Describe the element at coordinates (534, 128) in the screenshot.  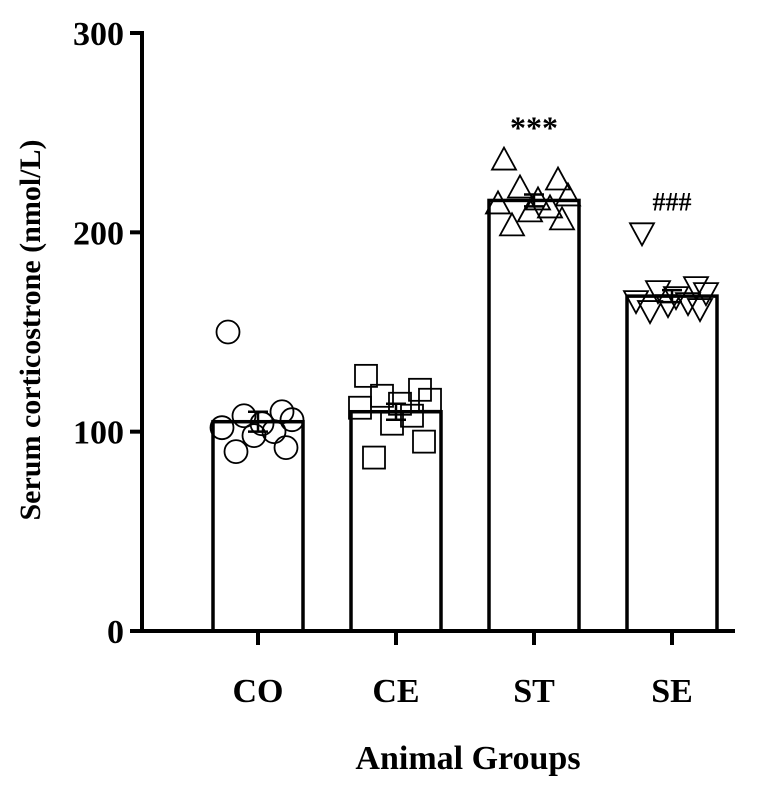
I see `significance-label-st: ***` at that location.